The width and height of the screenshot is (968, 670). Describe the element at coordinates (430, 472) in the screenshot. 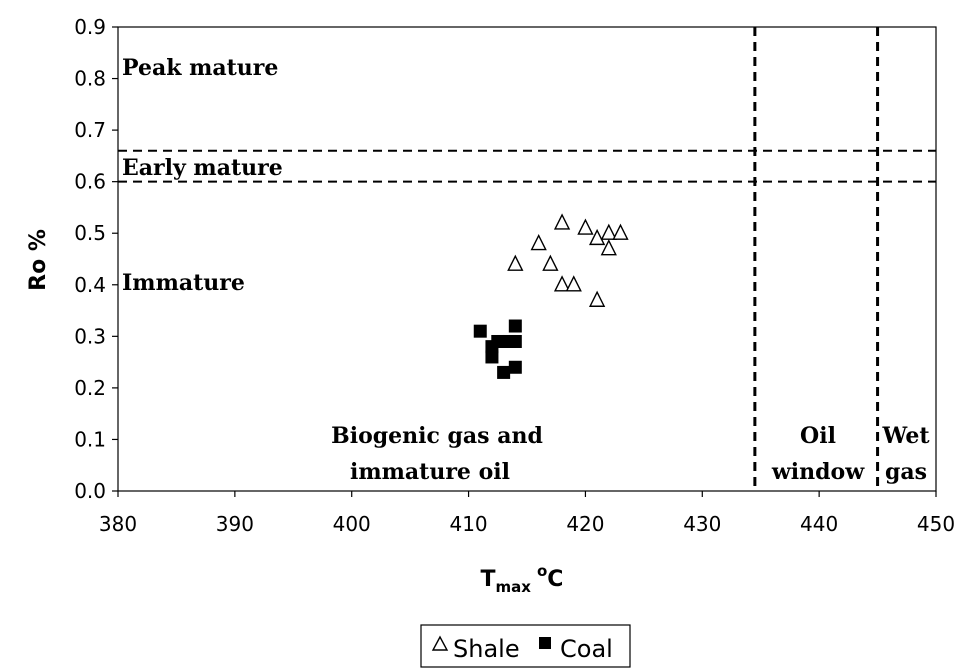

I see `annotation-biogenic-line2: immature oil` at that location.